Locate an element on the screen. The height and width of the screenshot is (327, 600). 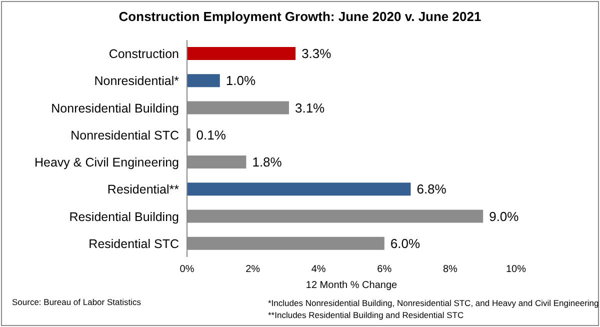
source-note: Source: Bureau of Labor Statistics is located at coordinates (76, 302).